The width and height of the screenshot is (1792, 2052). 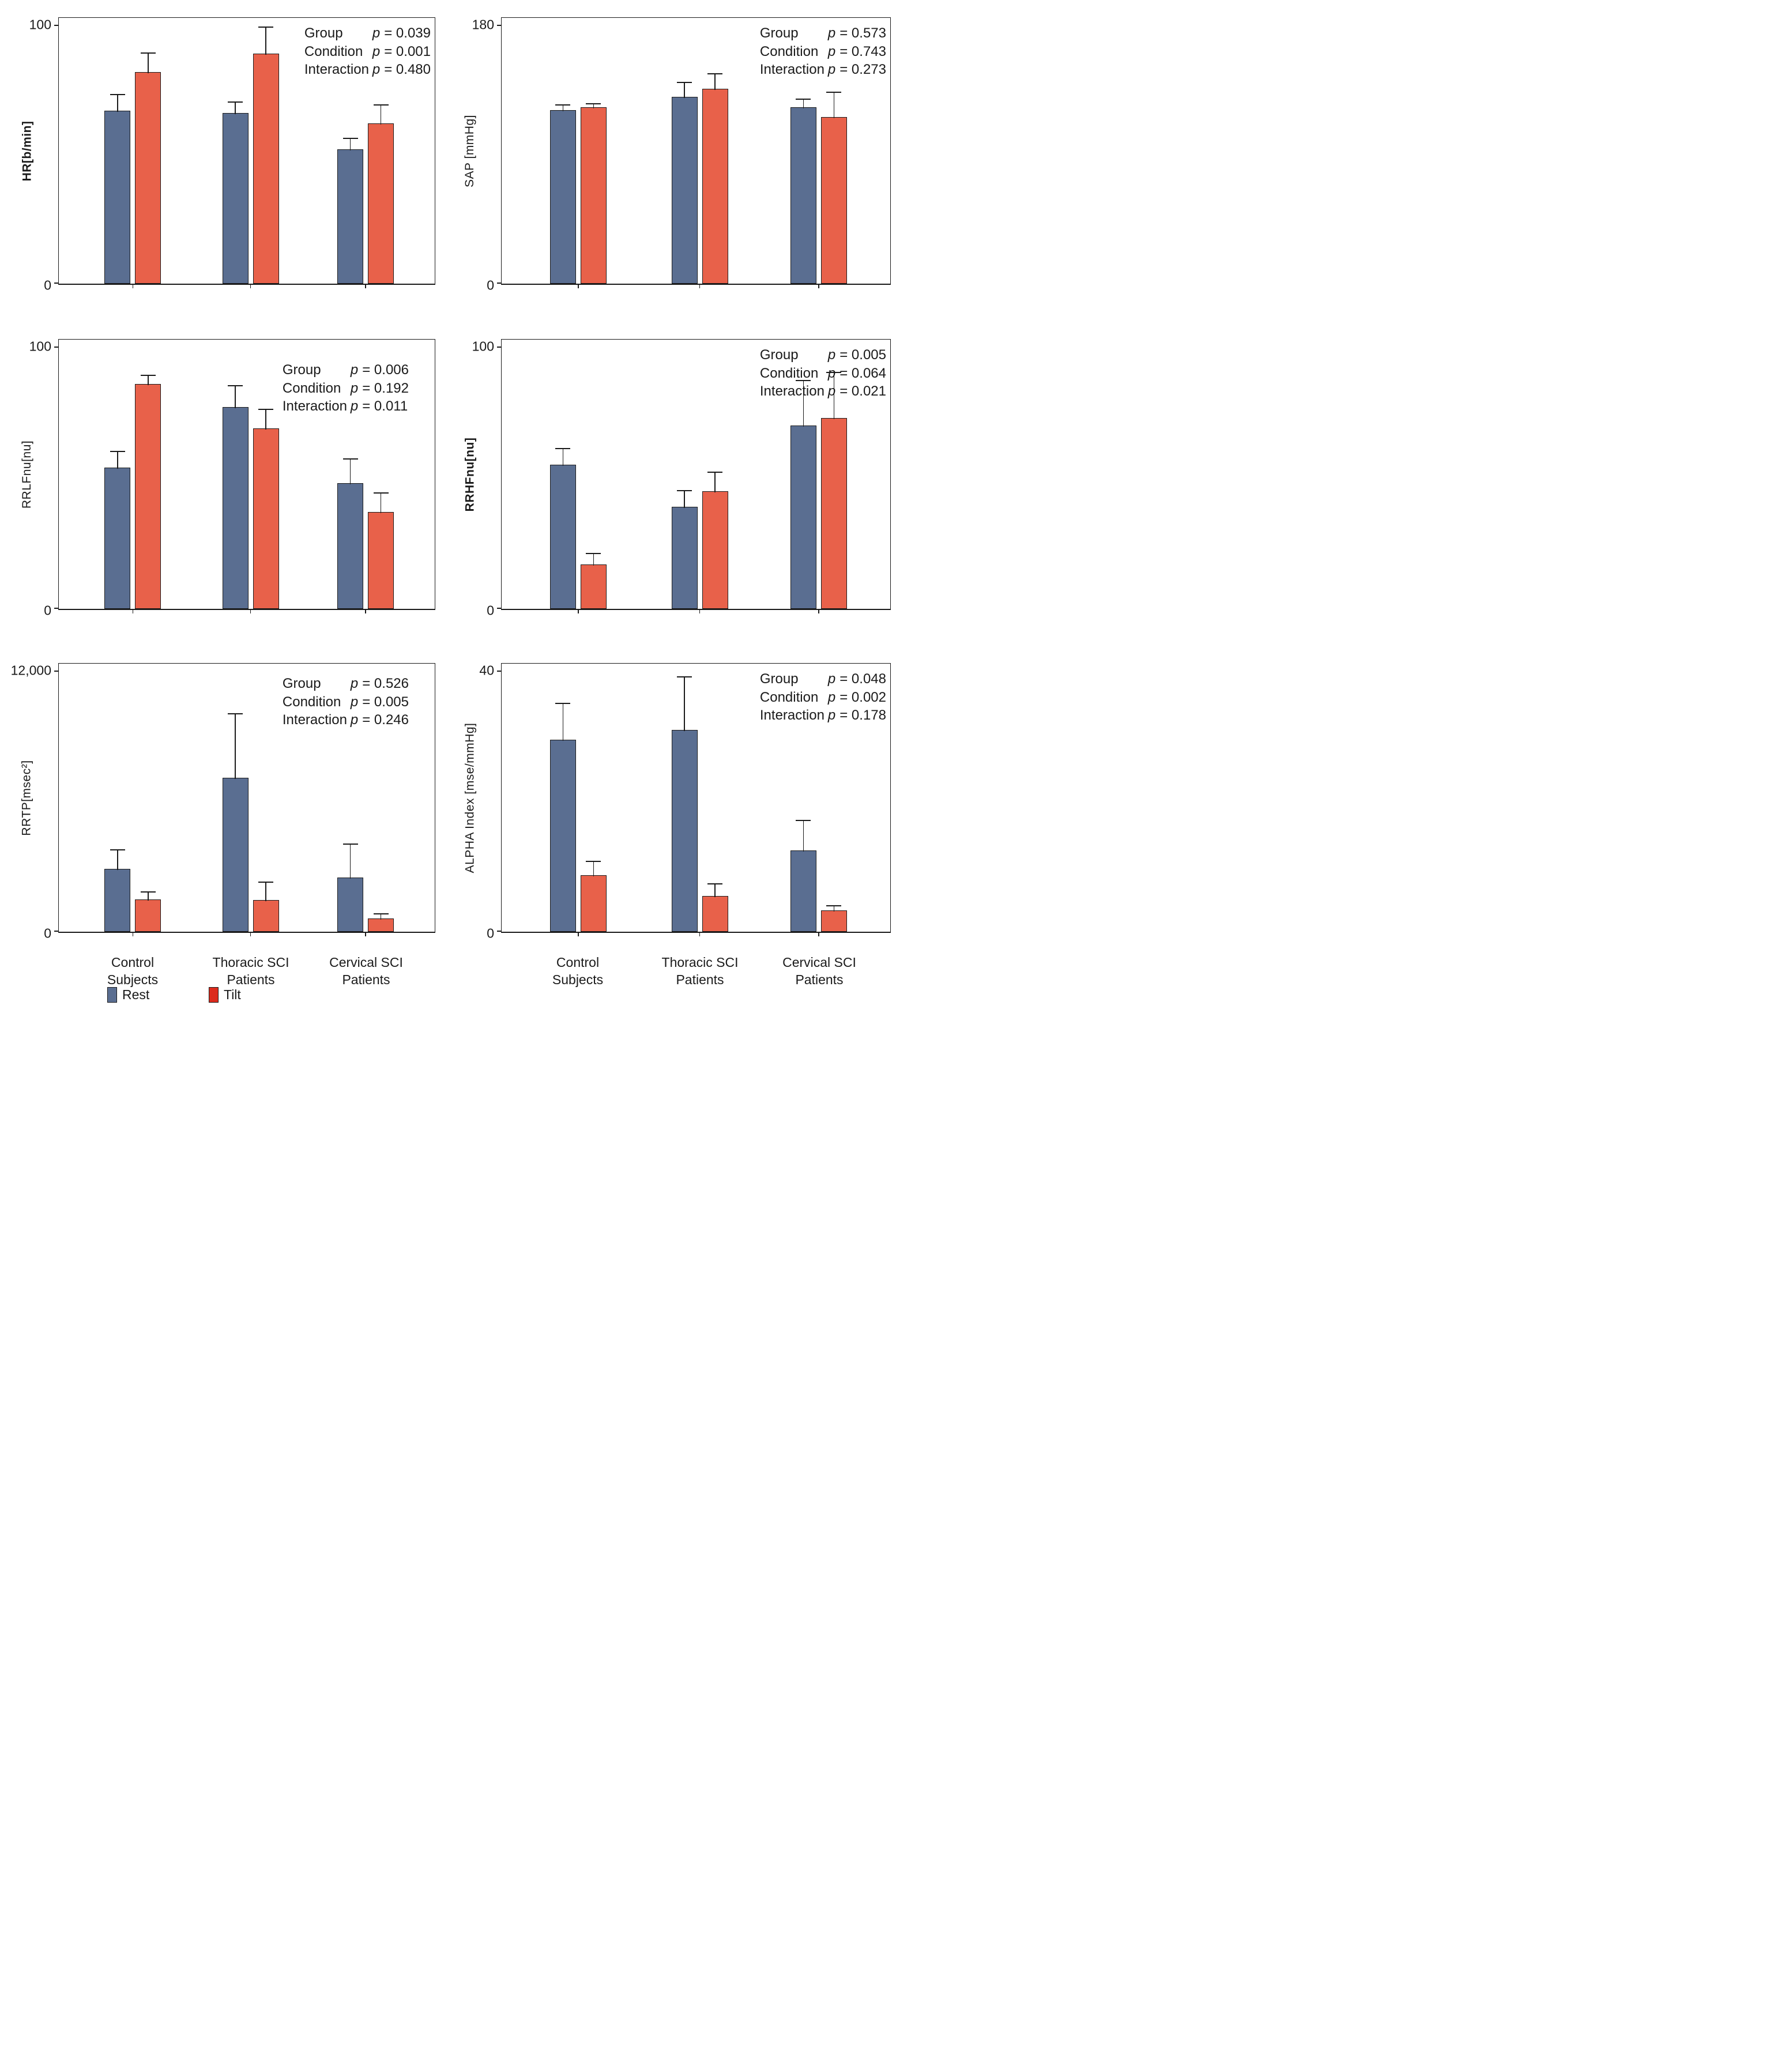 I want to click on stat-row-interaction: Interaction p = 0.273, so click(x=822, y=70).